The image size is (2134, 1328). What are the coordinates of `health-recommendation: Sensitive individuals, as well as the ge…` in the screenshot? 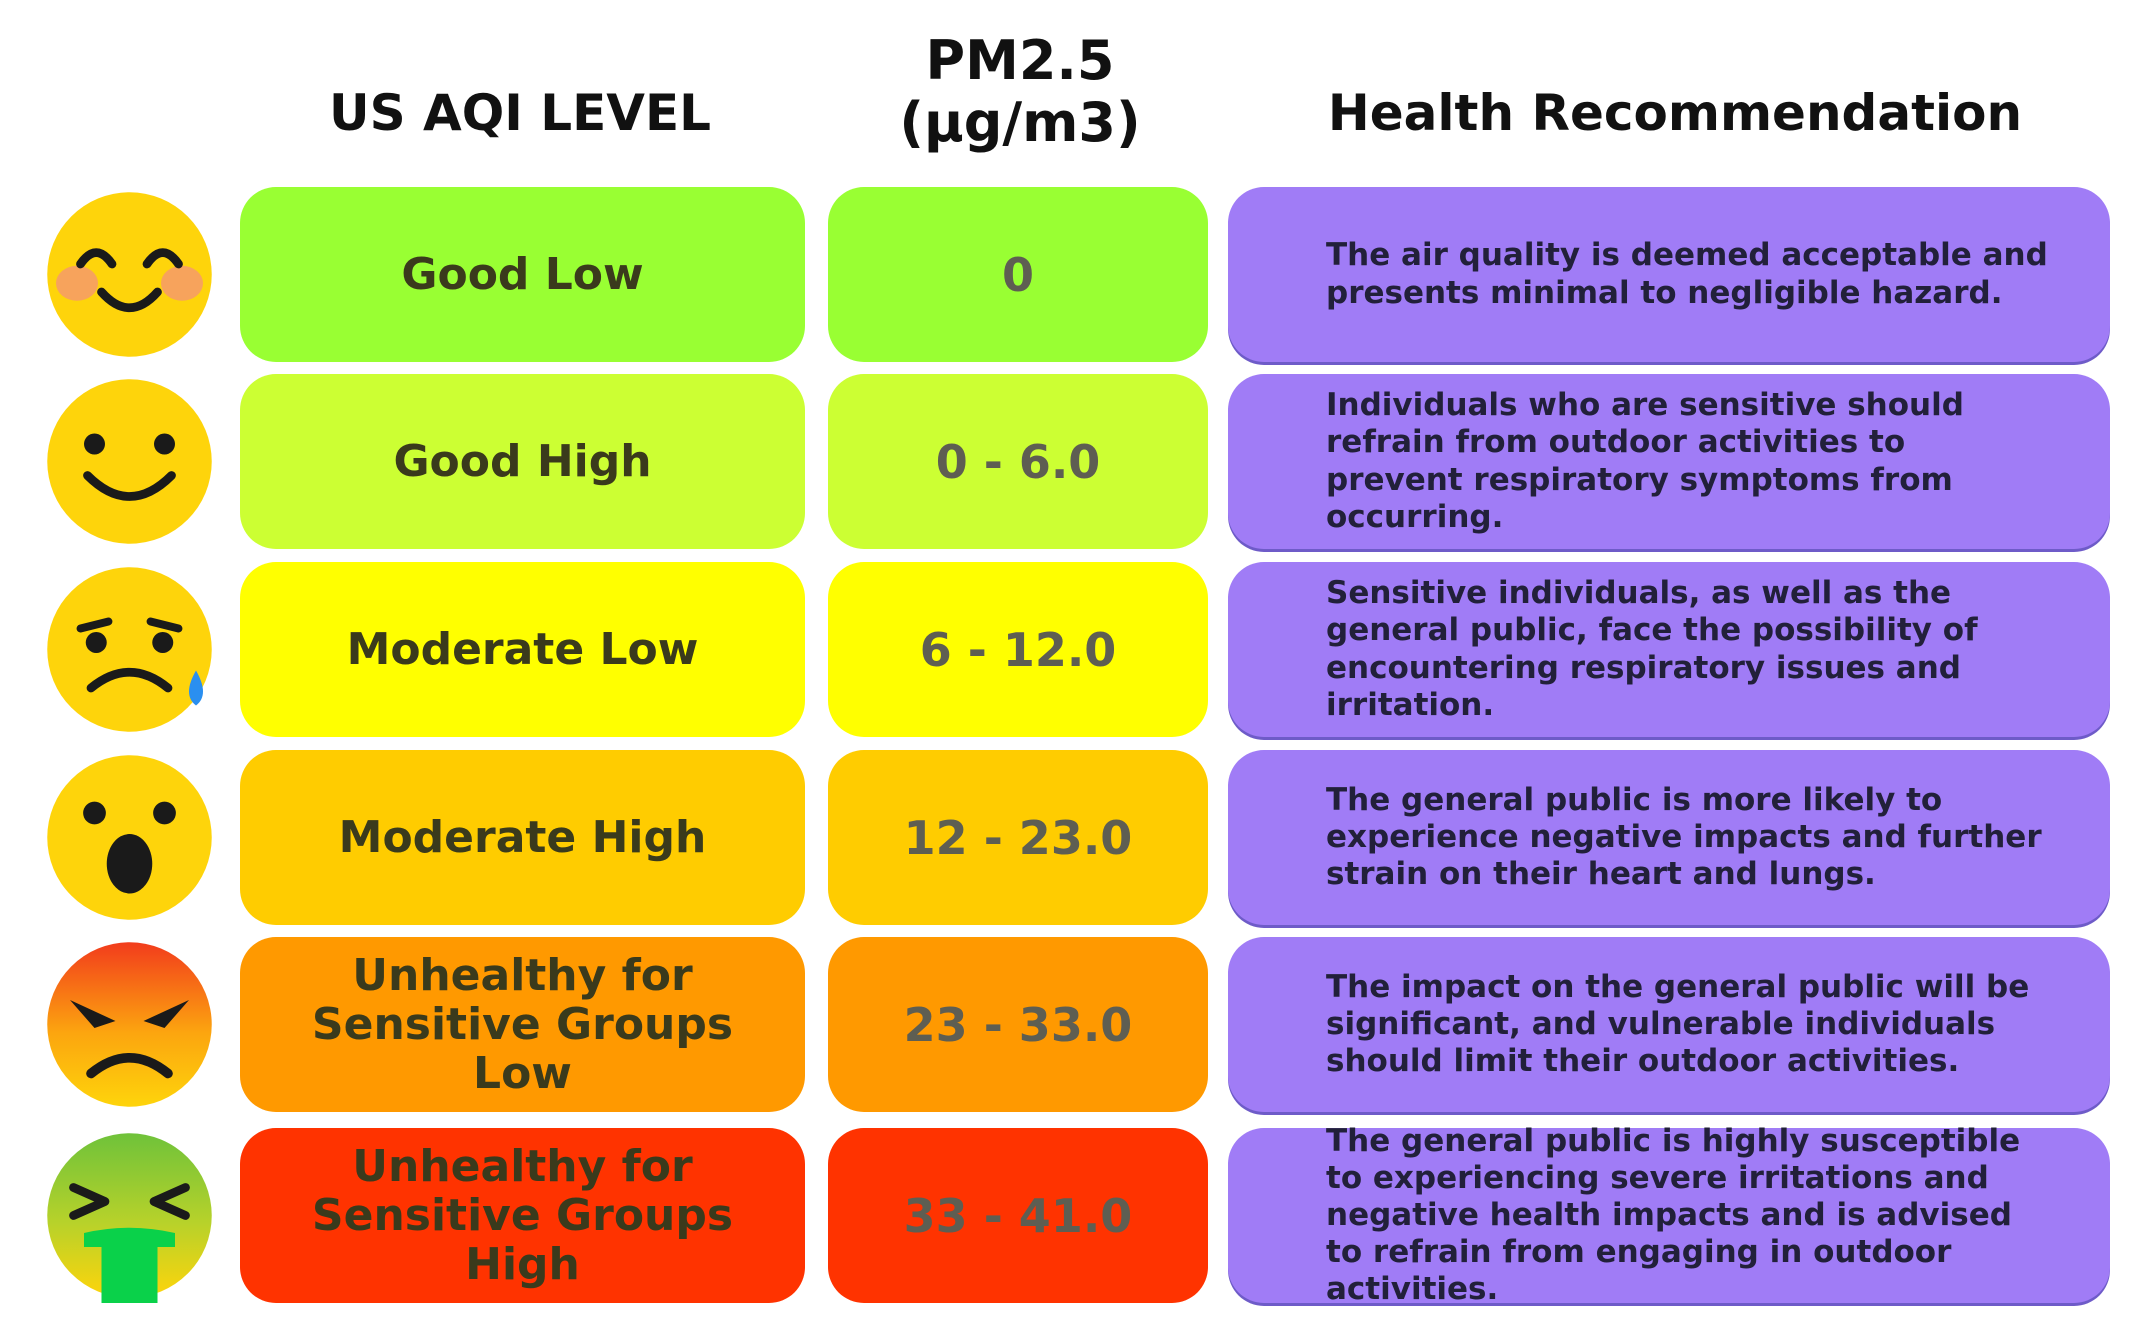 It's located at (1669, 649).